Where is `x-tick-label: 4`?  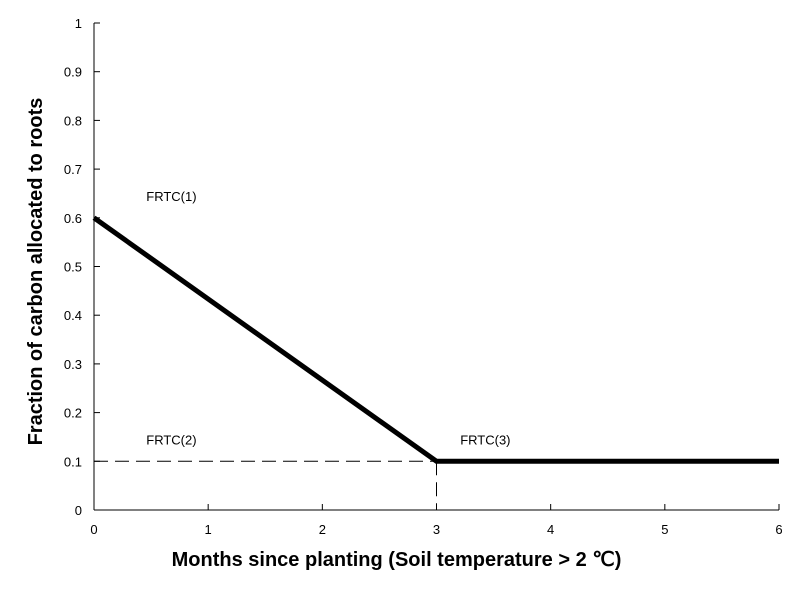
x-tick-label: 4 is located at coordinates (550, 529).